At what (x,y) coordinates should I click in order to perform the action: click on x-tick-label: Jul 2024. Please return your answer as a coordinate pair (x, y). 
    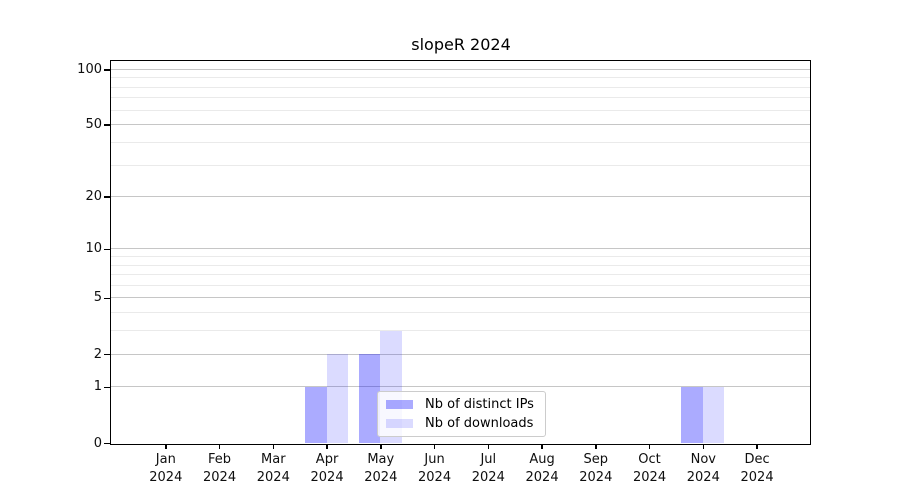
    Looking at the image, I should click on (488, 468).